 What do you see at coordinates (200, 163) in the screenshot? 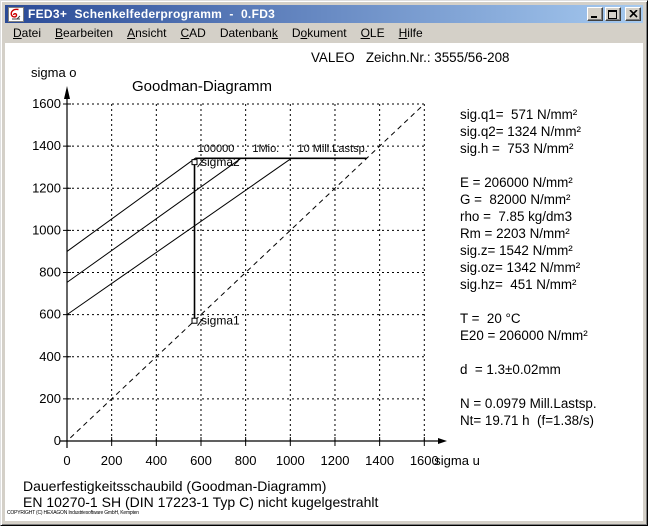
I see `leader-sigma2` at bounding box center [200, 163].